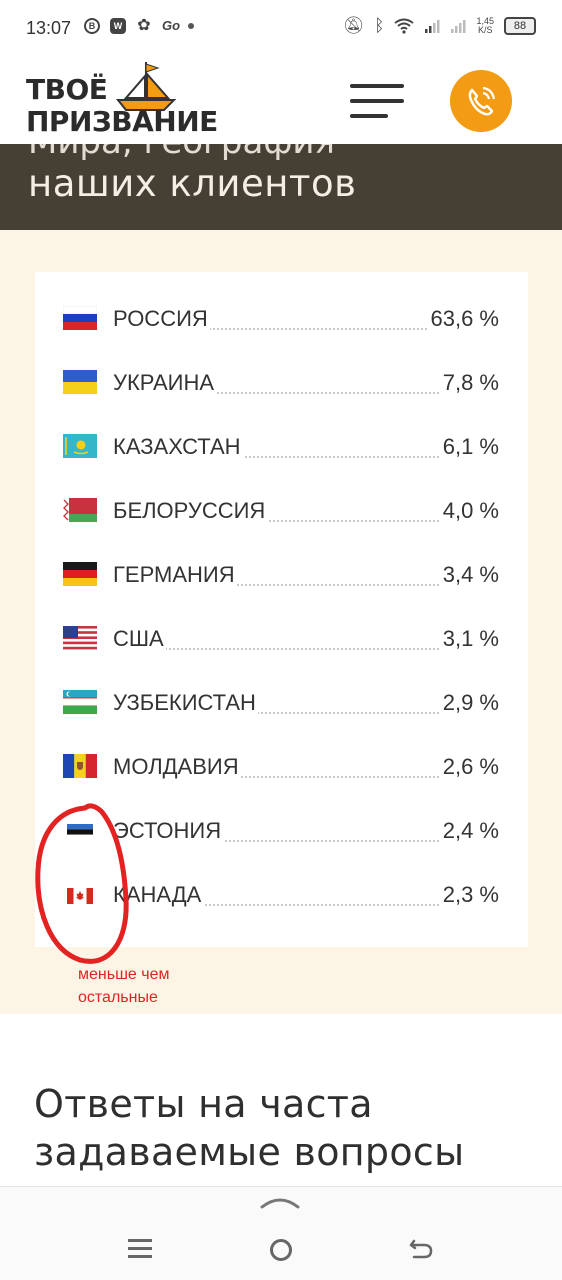  Describe the element at coordinates (281, 704) in the screenshot. I see `list-item: УЗБЕКИСТАН 2,9 %` at that location.